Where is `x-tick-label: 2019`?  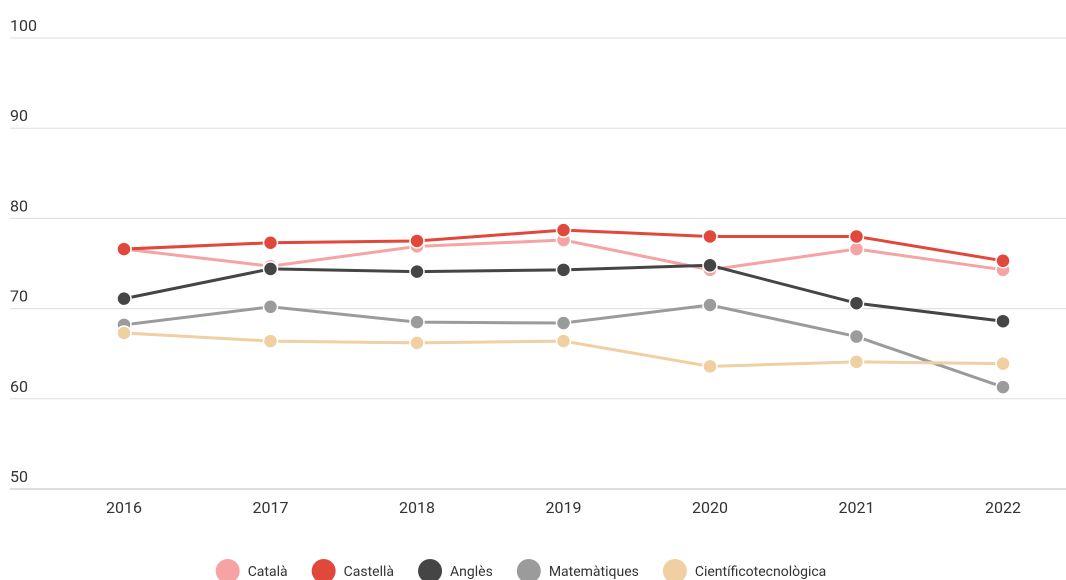
x-tick-label: 2019 is located at coordinates (564, 507).